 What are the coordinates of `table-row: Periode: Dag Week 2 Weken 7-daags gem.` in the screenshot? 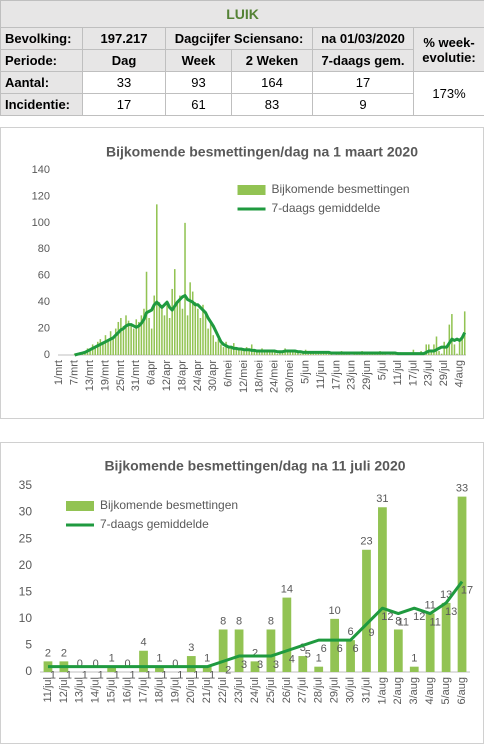 It's located at (242, 60).